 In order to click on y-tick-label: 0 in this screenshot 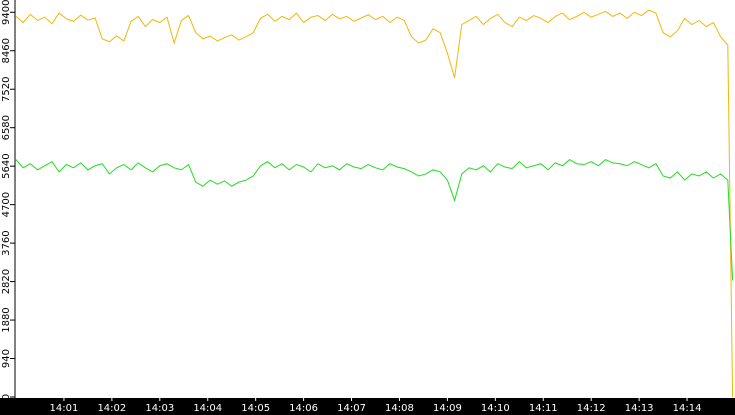, I will do `click(6, 397)`.